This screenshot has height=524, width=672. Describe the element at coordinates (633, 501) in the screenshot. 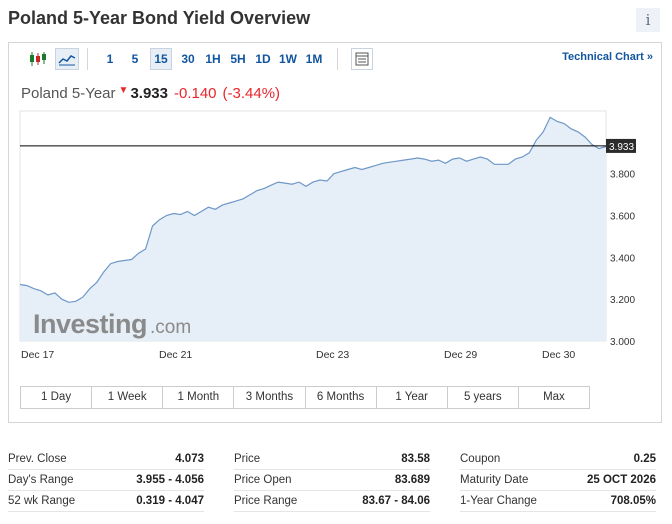

I see `stat-value: 708.05%` at that location.